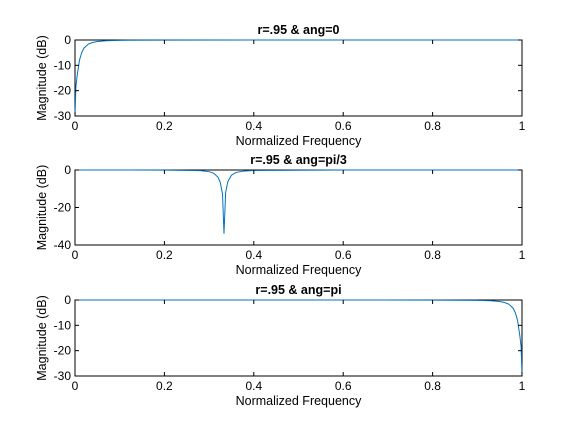  Describe the element at coordinates (299, 30) in the screenshot. I see `subplot-title: r=.95 & ang=0` at that location.